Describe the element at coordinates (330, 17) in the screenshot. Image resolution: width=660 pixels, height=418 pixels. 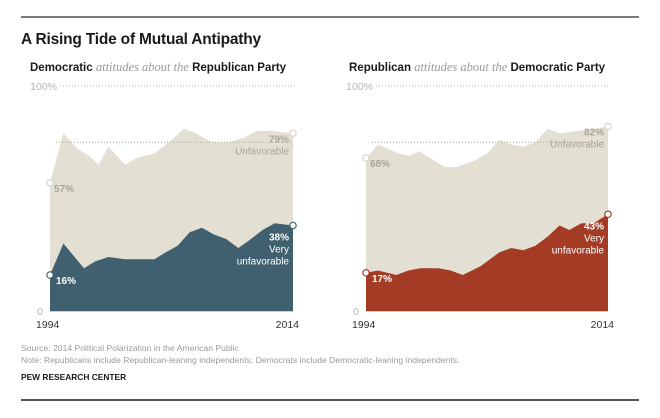
I see `top-rule` at that location.